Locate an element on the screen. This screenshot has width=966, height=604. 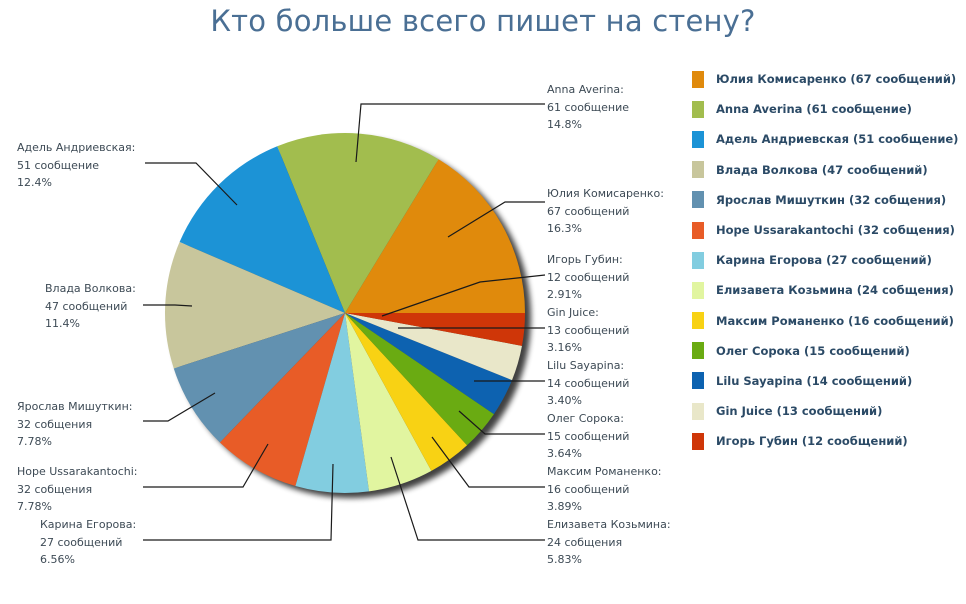
legend-item: Gin Juice (13 сообщений) is located at coordinates (825, 411).